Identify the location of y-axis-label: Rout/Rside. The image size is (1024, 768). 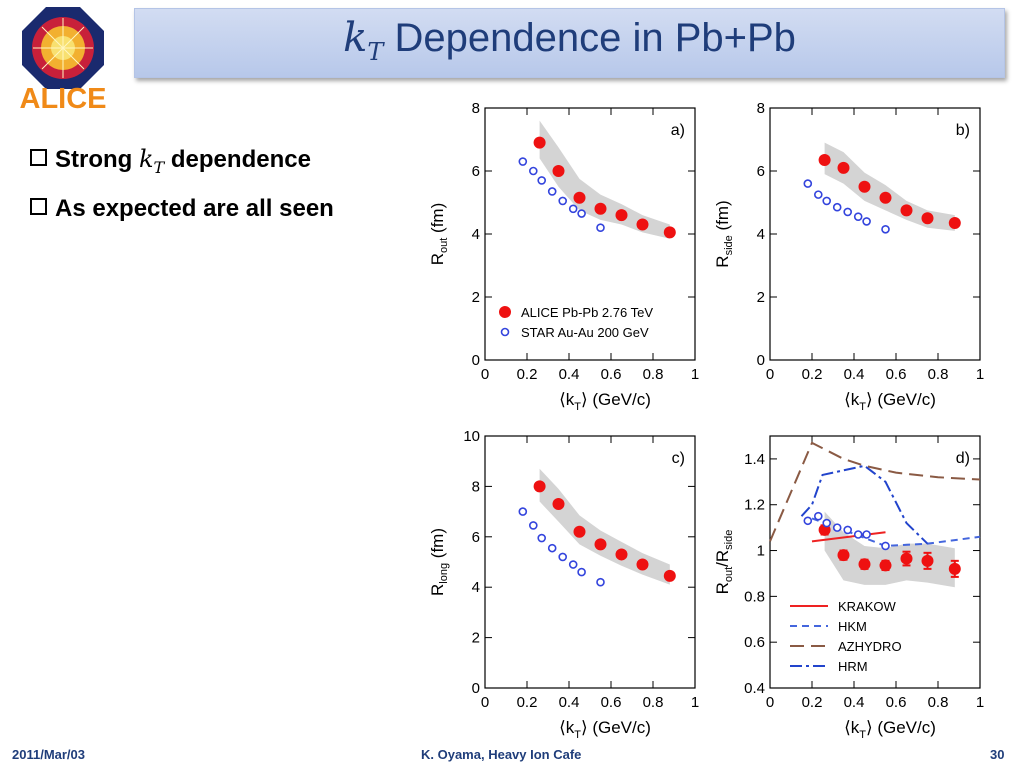
(724, 562).